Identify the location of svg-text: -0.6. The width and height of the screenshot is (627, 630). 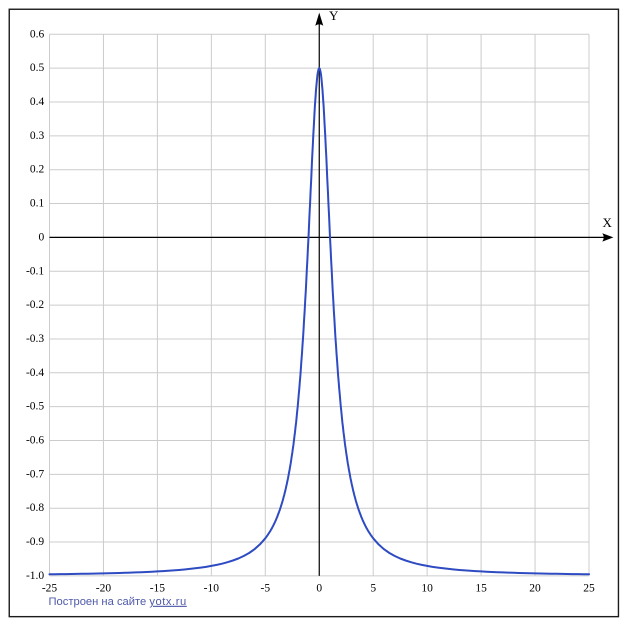
(35, 441).